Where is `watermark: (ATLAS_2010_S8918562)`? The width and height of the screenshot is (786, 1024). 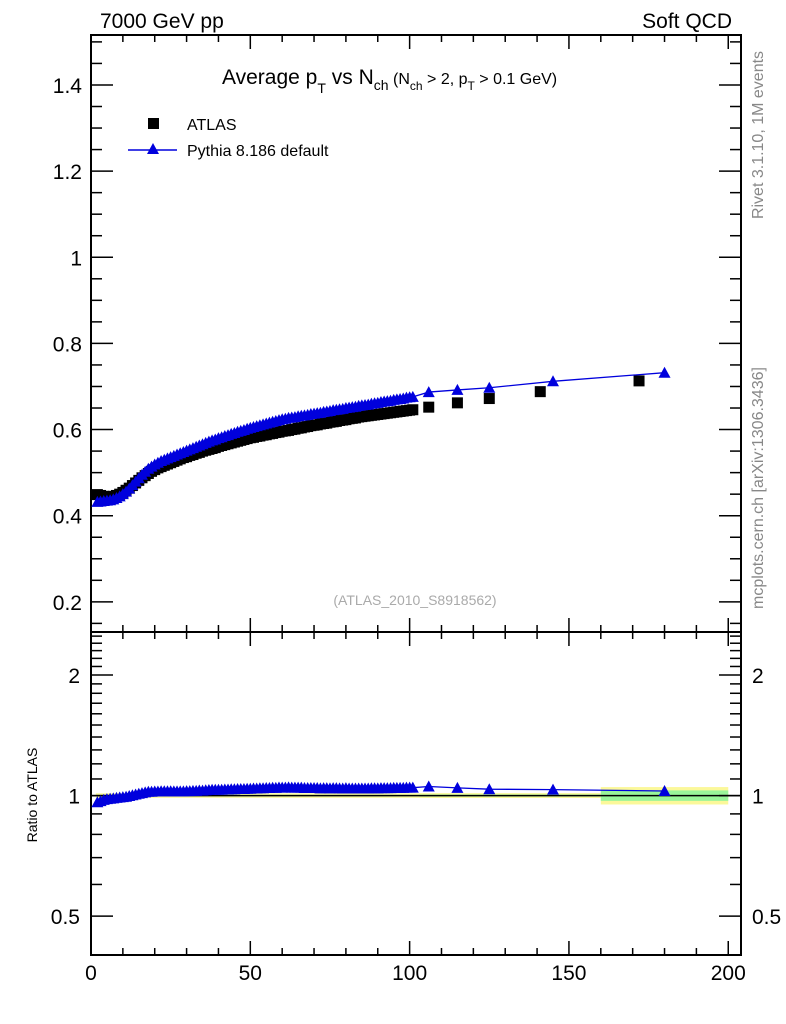 watermark: (ATLAS_2010_S8918562) is located at coordinates (414, 600).